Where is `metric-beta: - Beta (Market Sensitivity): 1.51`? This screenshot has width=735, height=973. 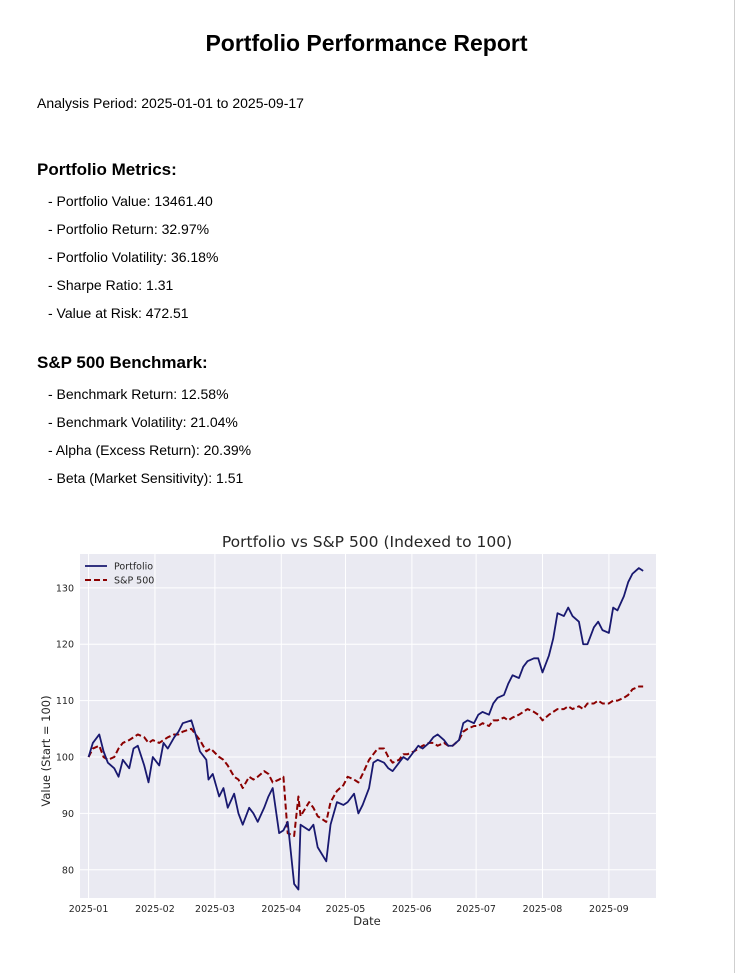
metric-beta: - Beta (Market Sensitivity): 1.51 is located at coordinates (146, 478).